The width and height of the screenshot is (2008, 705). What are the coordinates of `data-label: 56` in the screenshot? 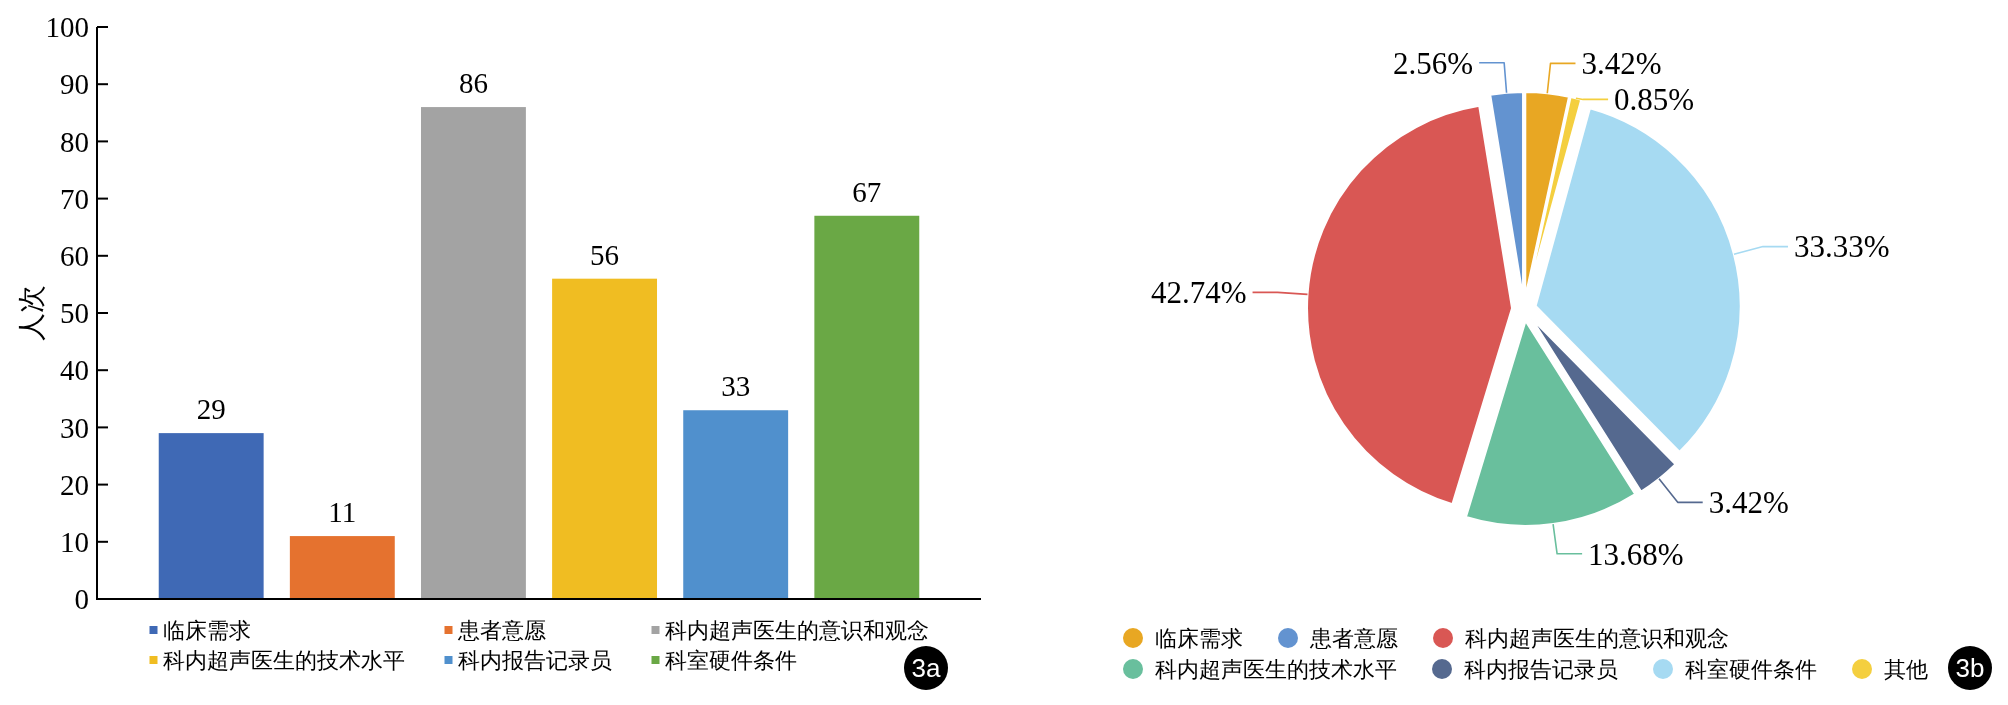 It's located at (605, 254).